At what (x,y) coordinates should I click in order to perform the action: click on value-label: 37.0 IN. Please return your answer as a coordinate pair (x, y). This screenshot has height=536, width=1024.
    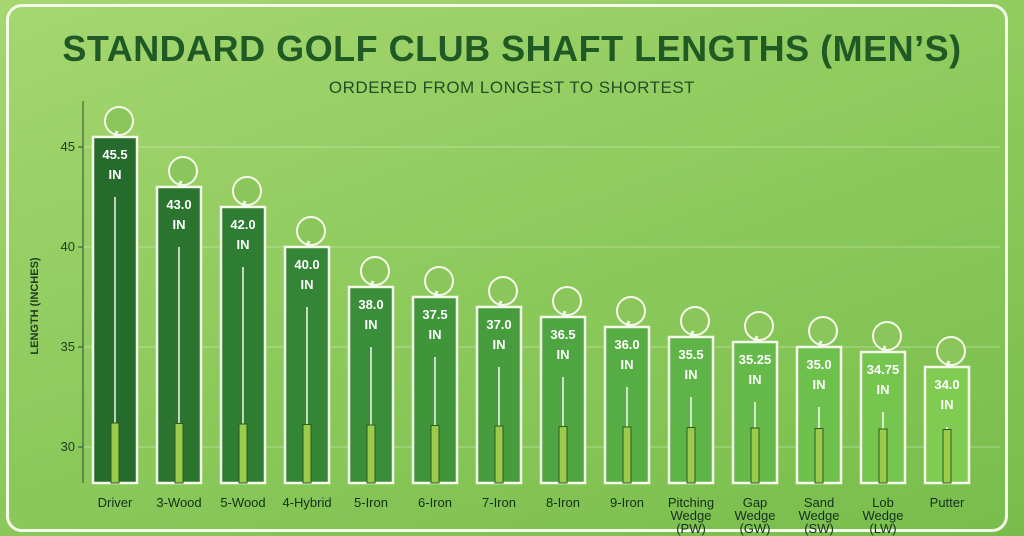
    Looking at the image, I should click on (499, 334).